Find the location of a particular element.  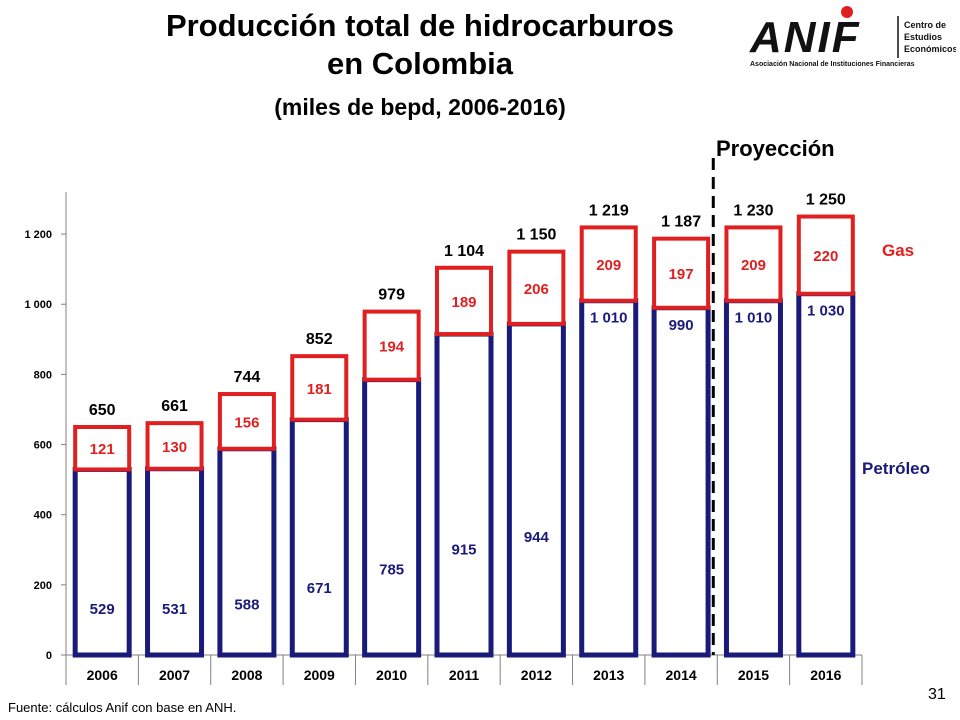

data-label-gas: 156 is located at coordinates (246, 422).